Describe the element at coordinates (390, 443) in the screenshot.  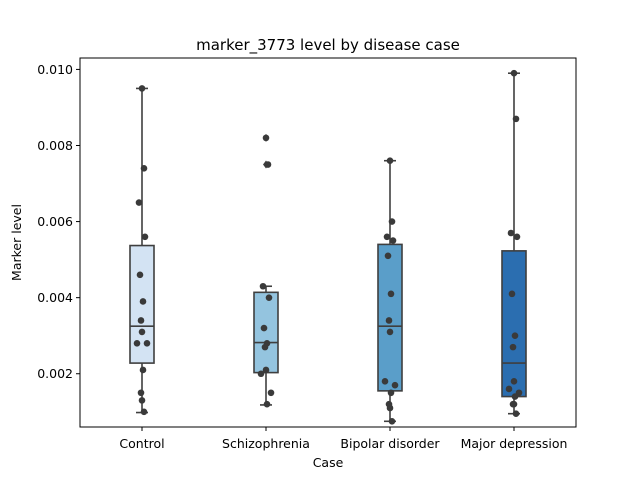
I see `x-tick-label: Bipolar disorder` at that location.